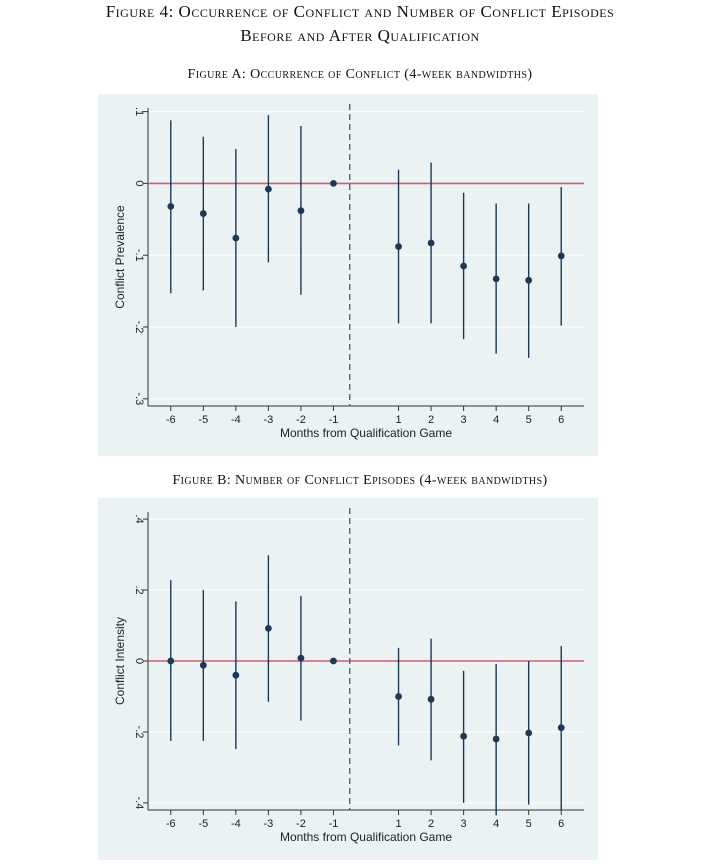 This screenshot has height=866, width=720. I want to click on chart-b-y-axis-label: Conflict Intensity, so click(120, 661).